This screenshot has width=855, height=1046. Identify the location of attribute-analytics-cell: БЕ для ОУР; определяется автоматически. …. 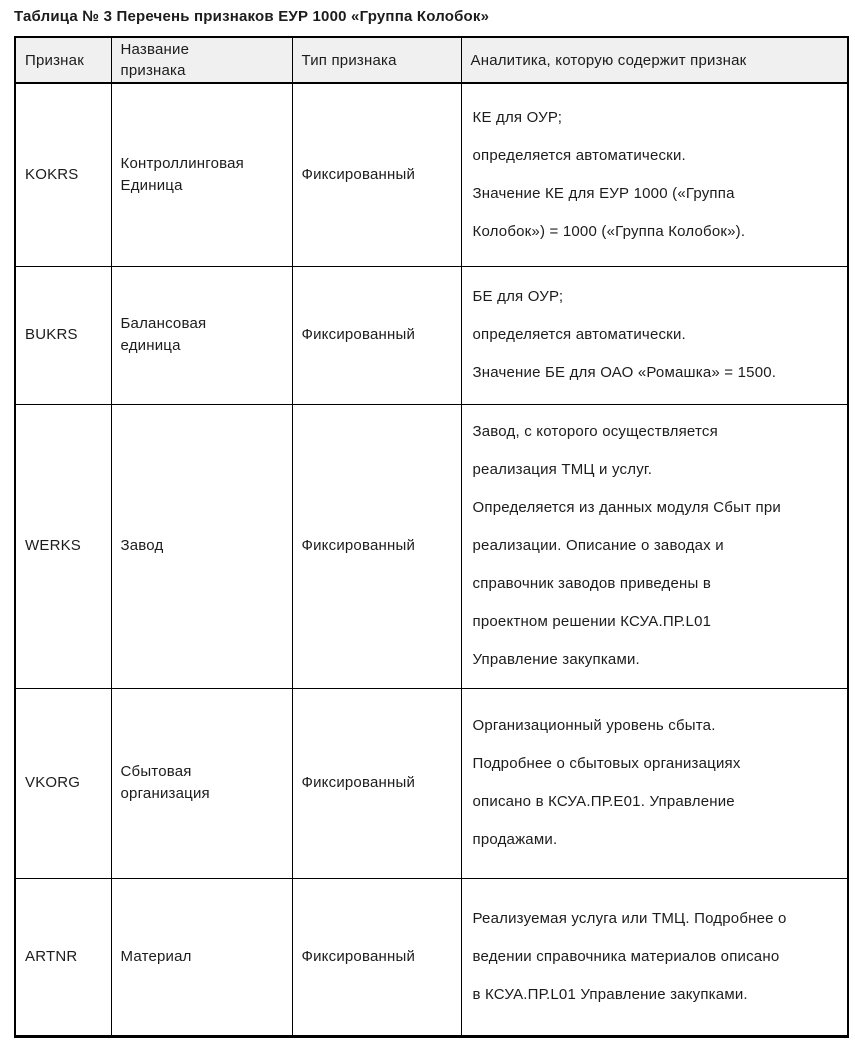
(654, 335).